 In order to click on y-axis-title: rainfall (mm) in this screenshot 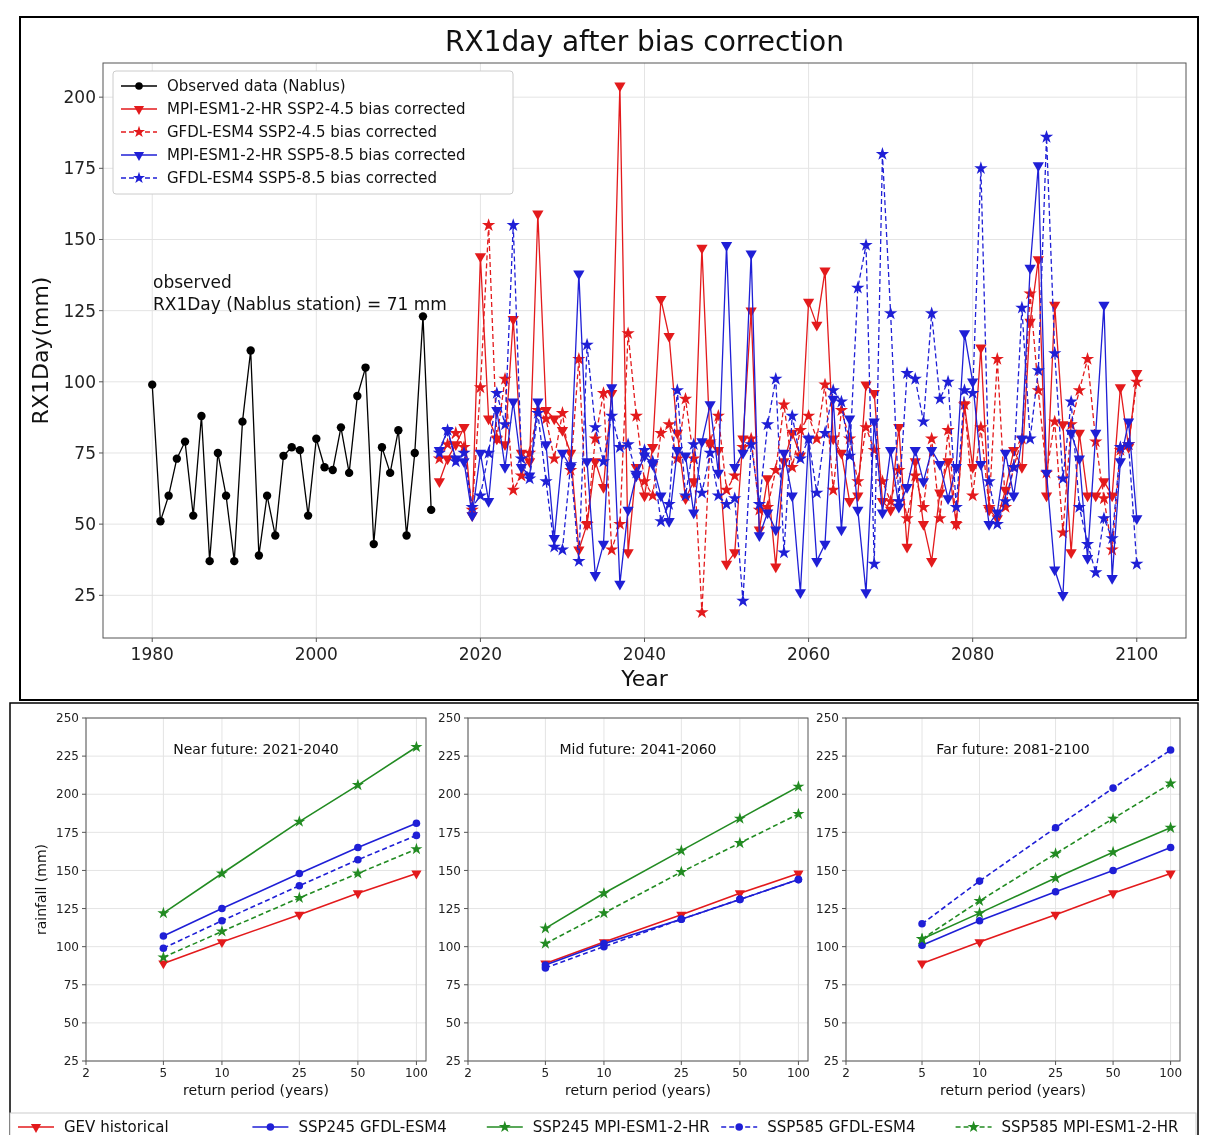, I will do `click(41, 889)`.